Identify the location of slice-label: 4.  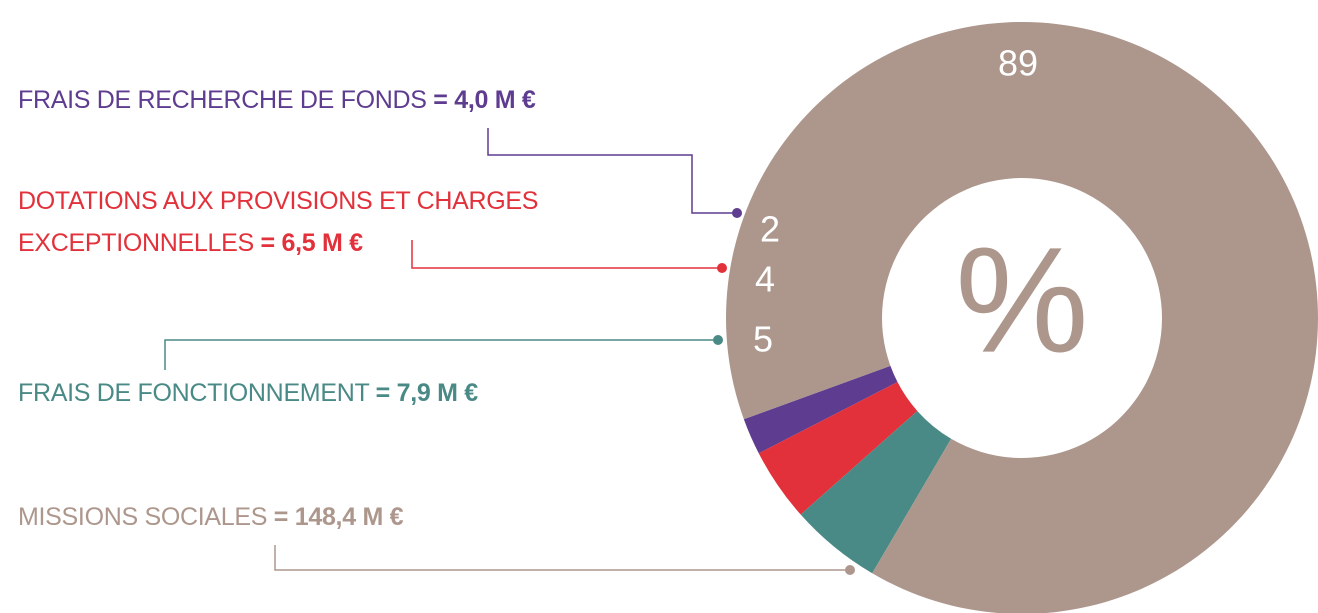
(765, 279).